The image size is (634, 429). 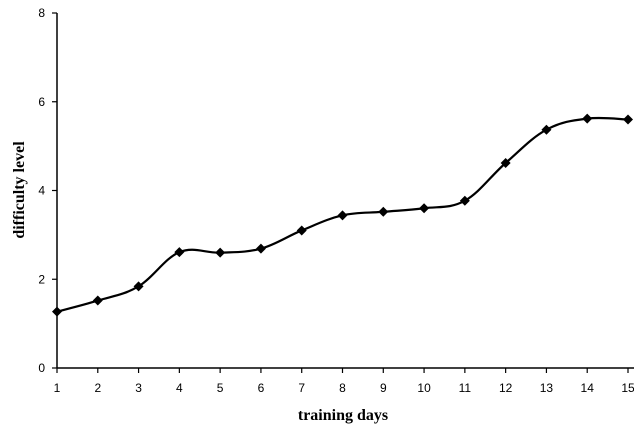 What do you see at coordinates (301, 388) in the screenshot?
I see `x-tick-label: 7` at bounding box center [301, 388].